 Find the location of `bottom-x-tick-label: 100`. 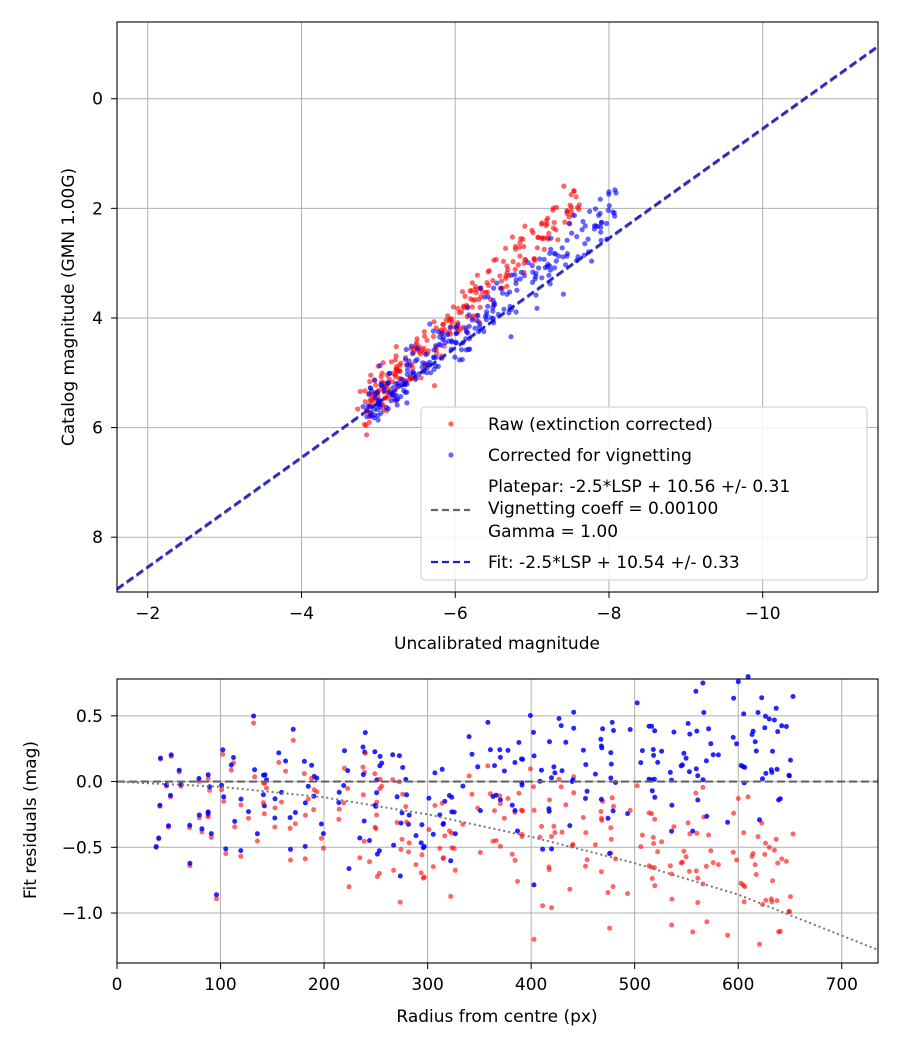

bottom-x-tick-label: 100 is located at coordinates (220, 985).